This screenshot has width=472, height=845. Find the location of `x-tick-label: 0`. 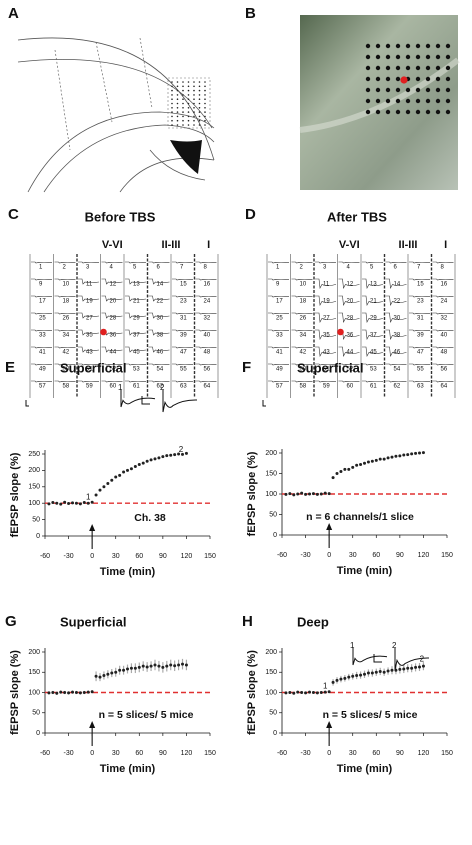

x-tick-label: 0 is located at coordinates (92, 753).